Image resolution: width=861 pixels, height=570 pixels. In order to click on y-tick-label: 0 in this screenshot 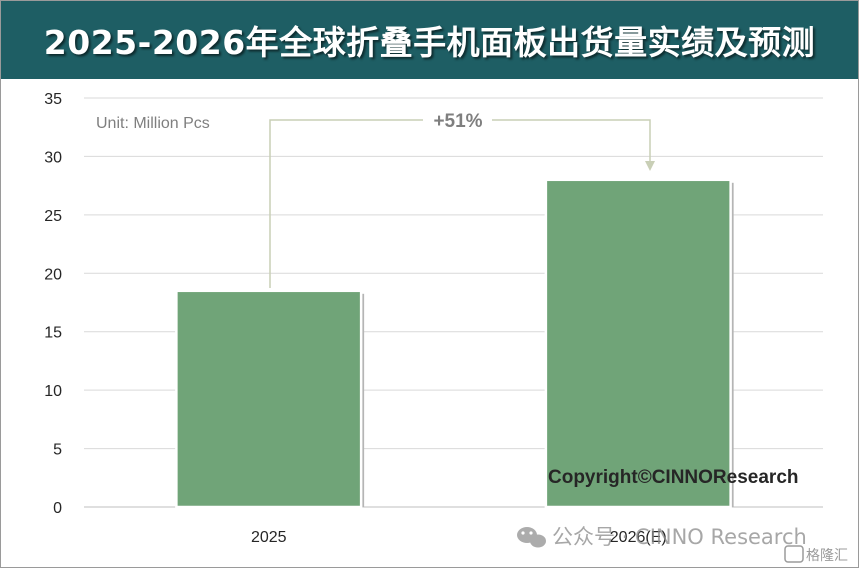, I will do `click(57, 508)`.